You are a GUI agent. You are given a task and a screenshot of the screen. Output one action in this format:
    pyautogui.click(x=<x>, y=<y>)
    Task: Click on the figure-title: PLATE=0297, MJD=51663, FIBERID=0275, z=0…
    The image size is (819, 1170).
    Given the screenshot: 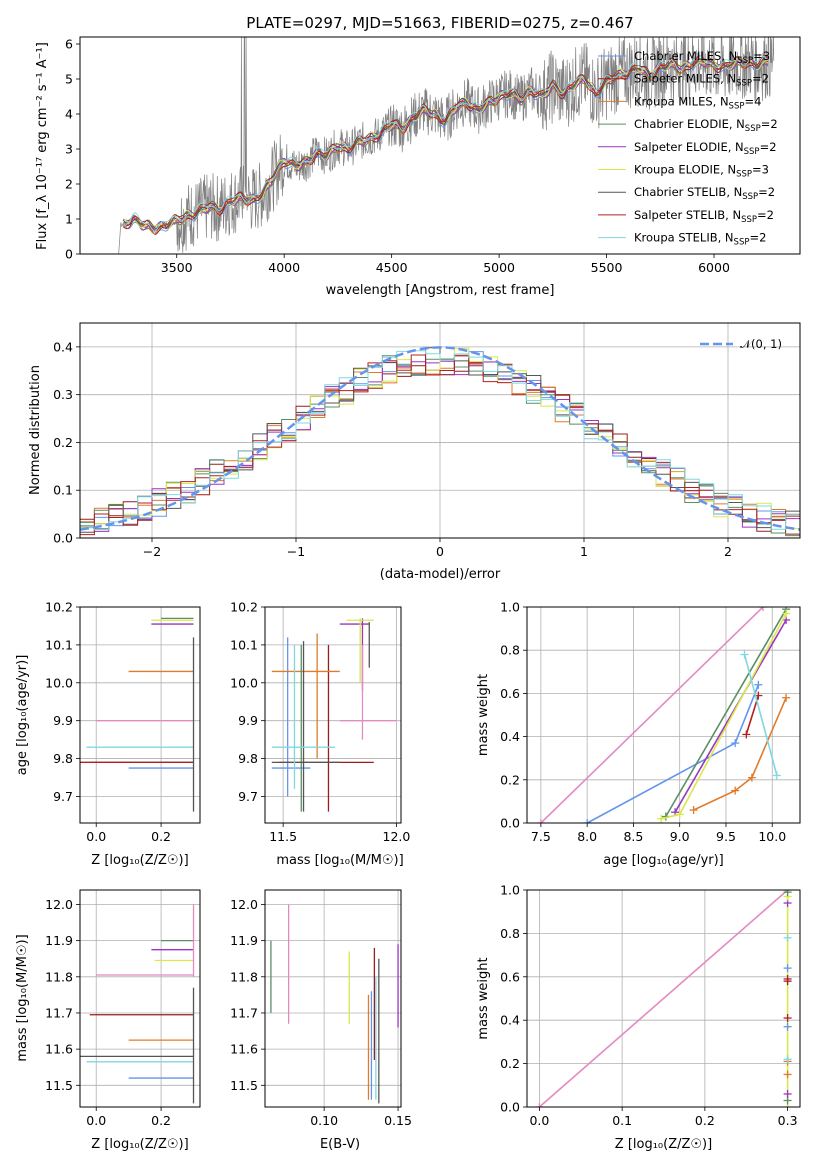 What is the action you would take?
    pyautogui.click(x=439, y=23)
    